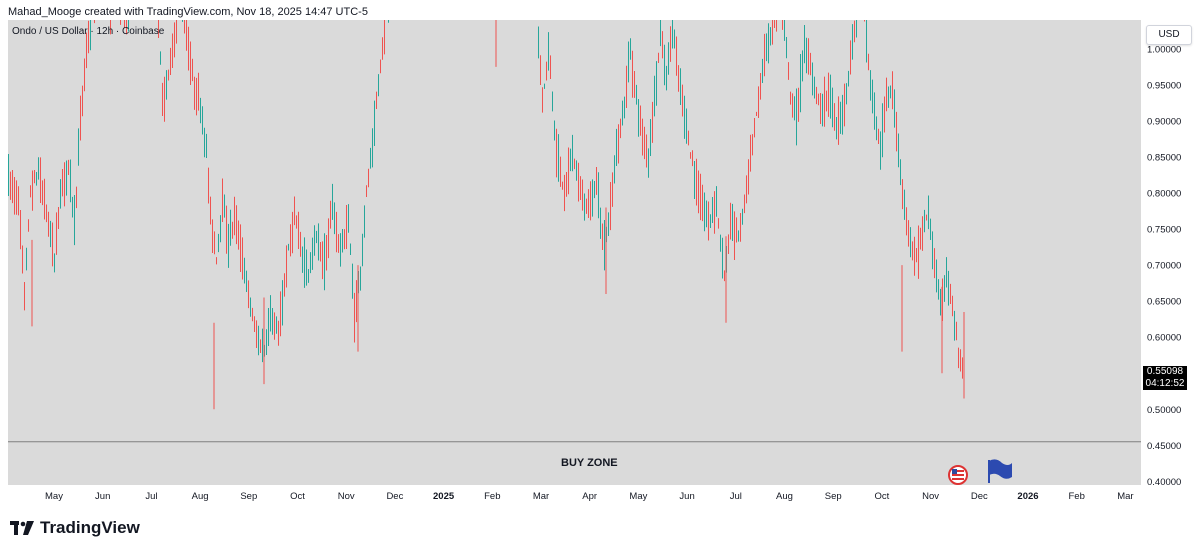 The width and height of the screenshot is (1200, 551). What do you see at coordinates (1164, 338) in the screenshot?
I see `y-tick-label: 0.60000` at bounding box center [1164, 338].